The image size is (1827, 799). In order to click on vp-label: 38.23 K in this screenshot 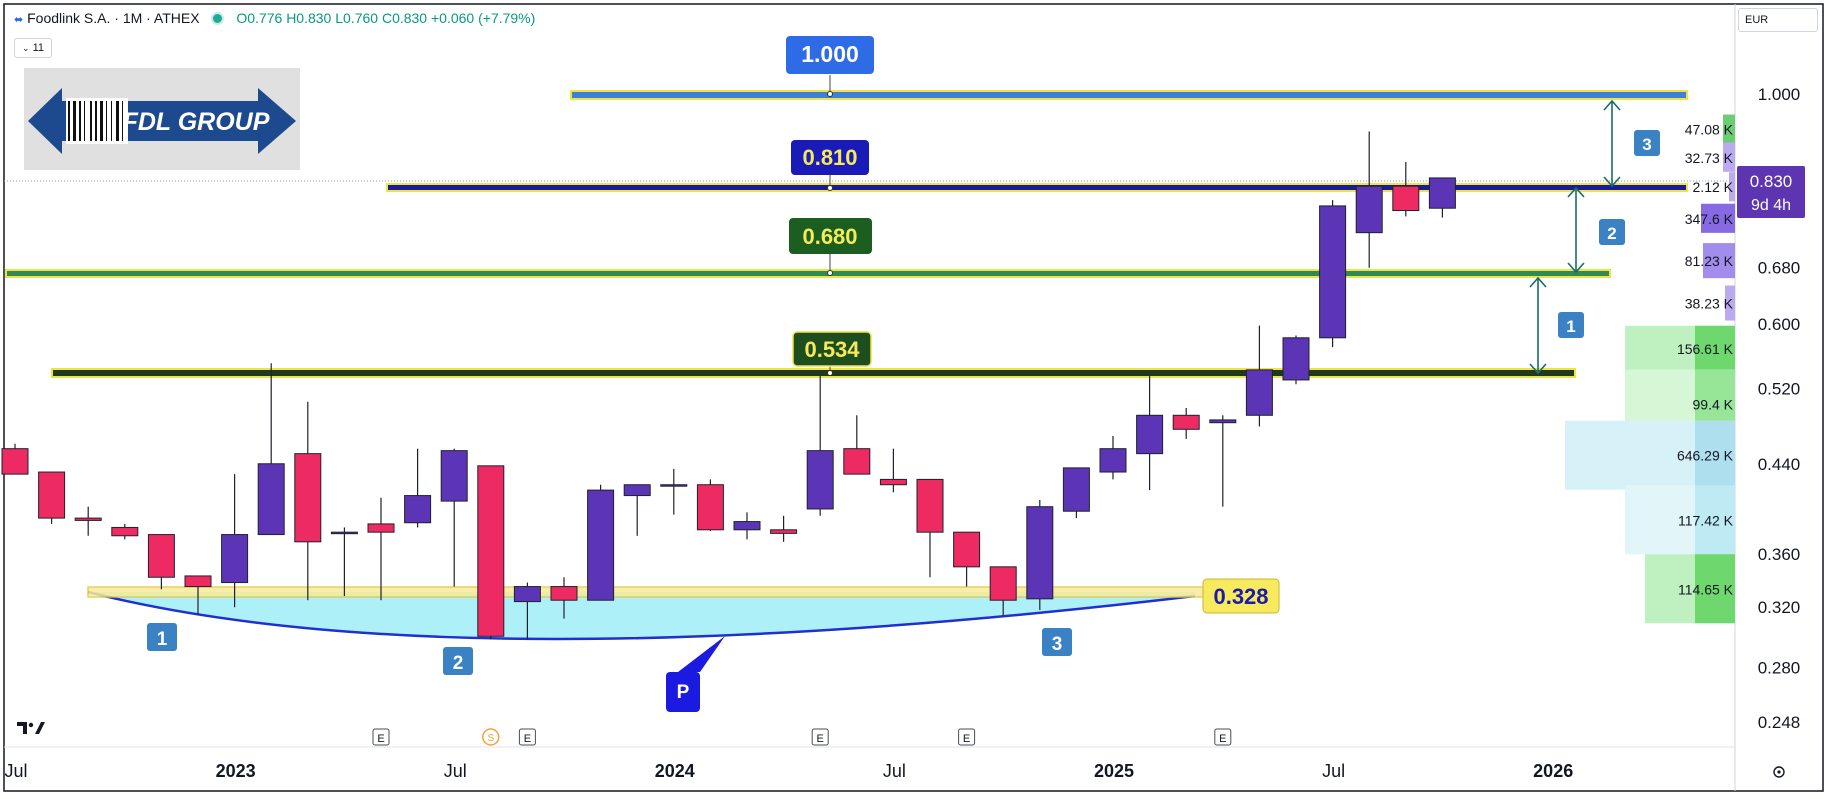, I will do `click(1709, 304)`.